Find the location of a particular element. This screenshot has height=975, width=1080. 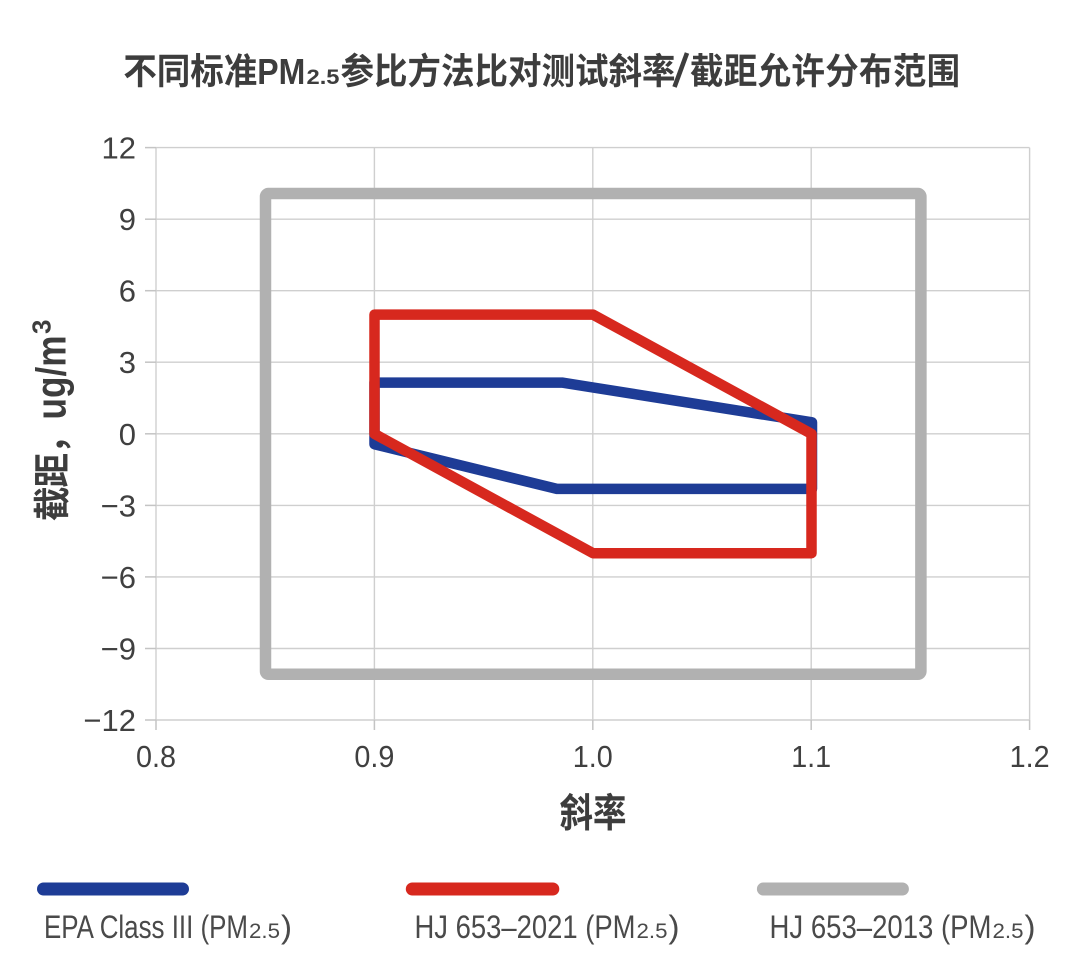

svg-text: HJ 653–2013 (PM is located at coordinates (881, 927).